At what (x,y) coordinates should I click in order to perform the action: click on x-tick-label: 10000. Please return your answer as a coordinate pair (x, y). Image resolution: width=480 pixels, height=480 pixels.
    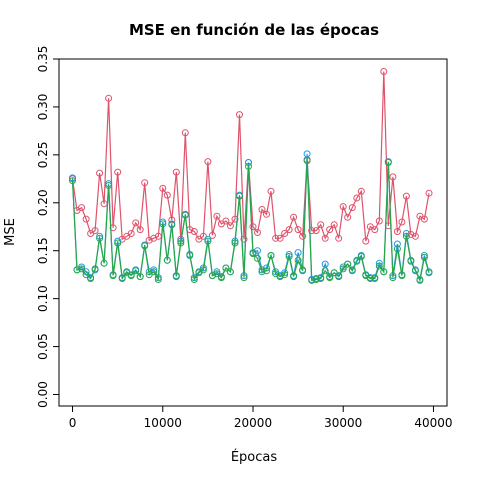
    Looking at the image, I should click on (163, 423).